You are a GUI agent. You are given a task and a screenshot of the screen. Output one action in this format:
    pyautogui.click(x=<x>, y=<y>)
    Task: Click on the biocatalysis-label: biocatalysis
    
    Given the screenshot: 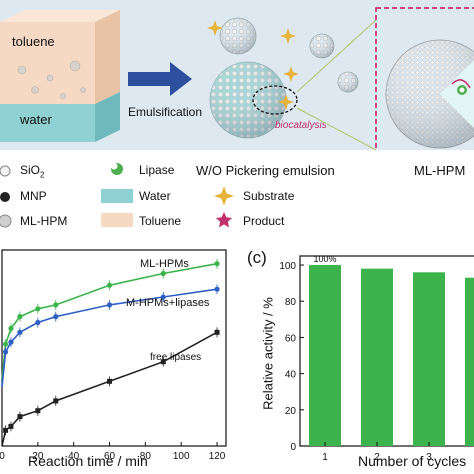 What is the action you would take?
    pyautogui.click(x=301, y=125)
    